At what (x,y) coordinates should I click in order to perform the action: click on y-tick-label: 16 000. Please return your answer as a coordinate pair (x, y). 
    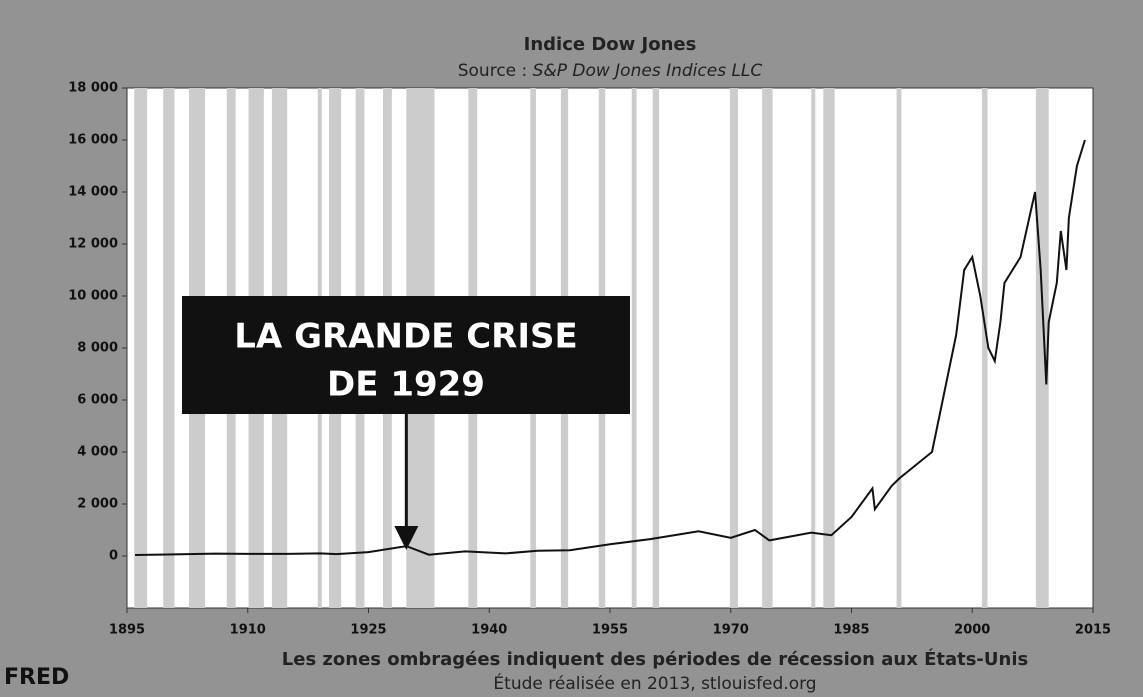
    Looking at the image, I should click on (93, 140).